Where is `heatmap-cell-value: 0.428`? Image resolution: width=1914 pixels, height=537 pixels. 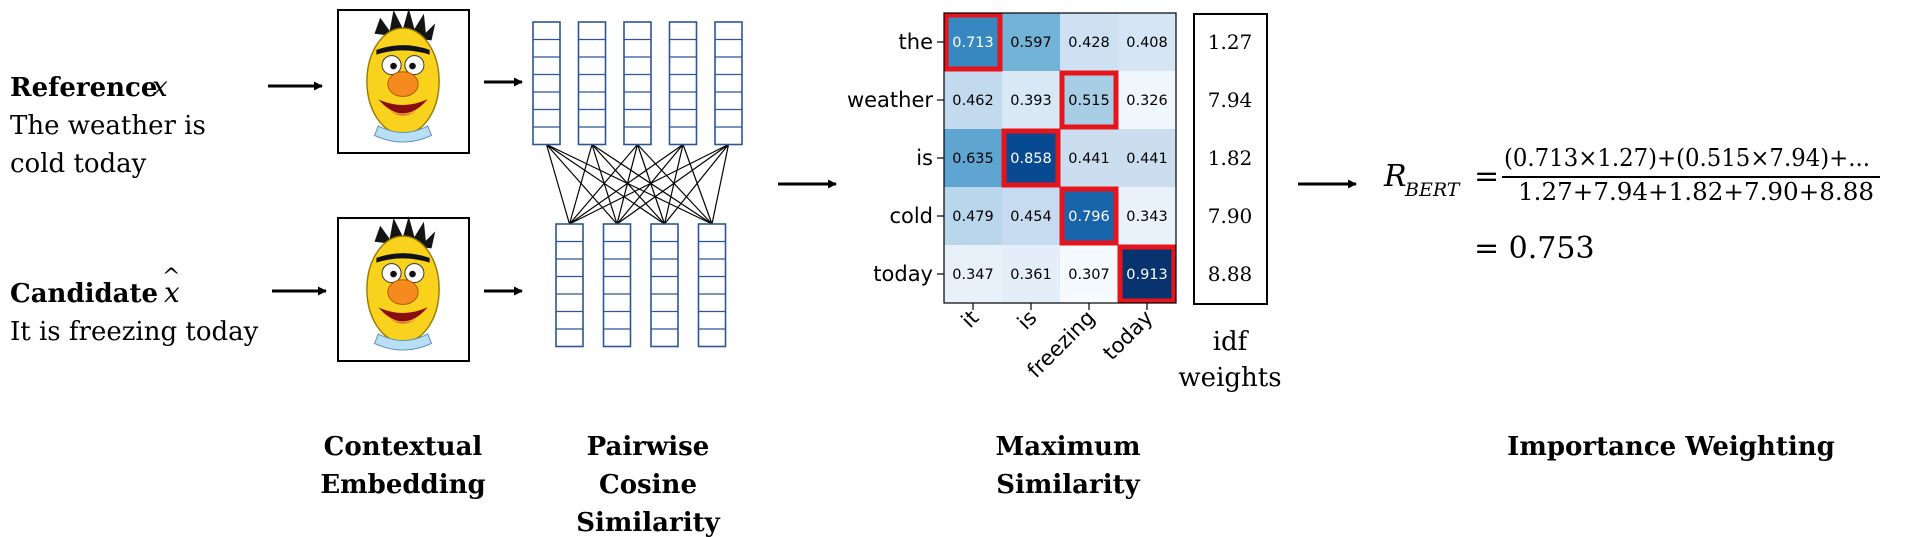
heatmap-cell-value: 0.428 is located at coordinates (1089, 43).